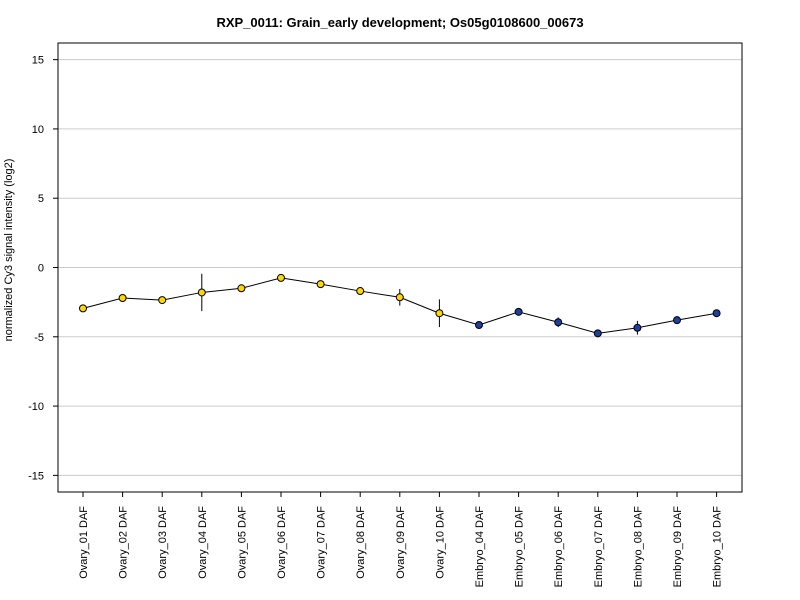 The width and height of the screenshot is (800, 600). What do you see at coordinates (480, 547) in the screenshot?
I see `x-tick-label: Embryo_04 DAF` at bounding box center [480, 547].